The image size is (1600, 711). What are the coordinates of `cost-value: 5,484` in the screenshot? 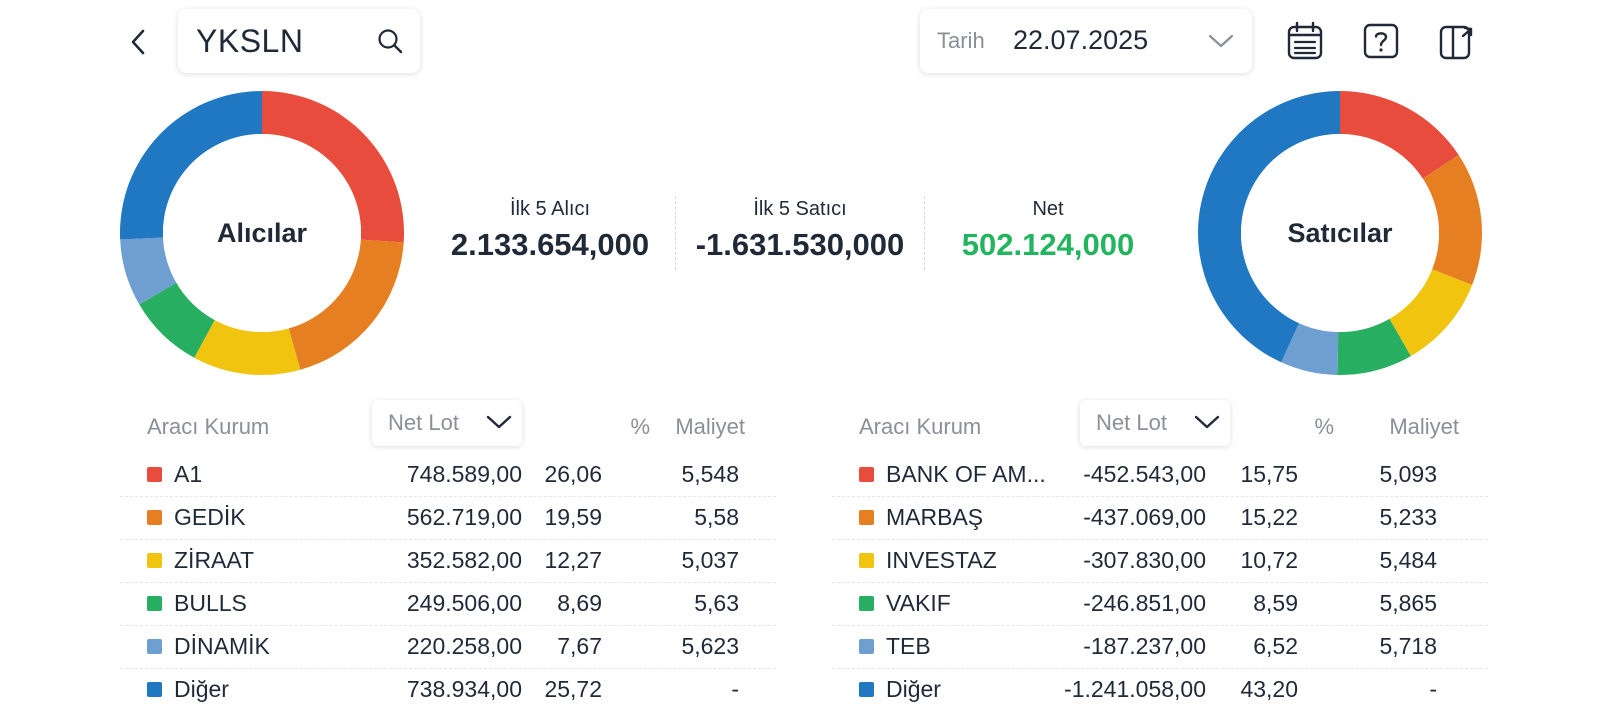 It's located at (1408, 560).